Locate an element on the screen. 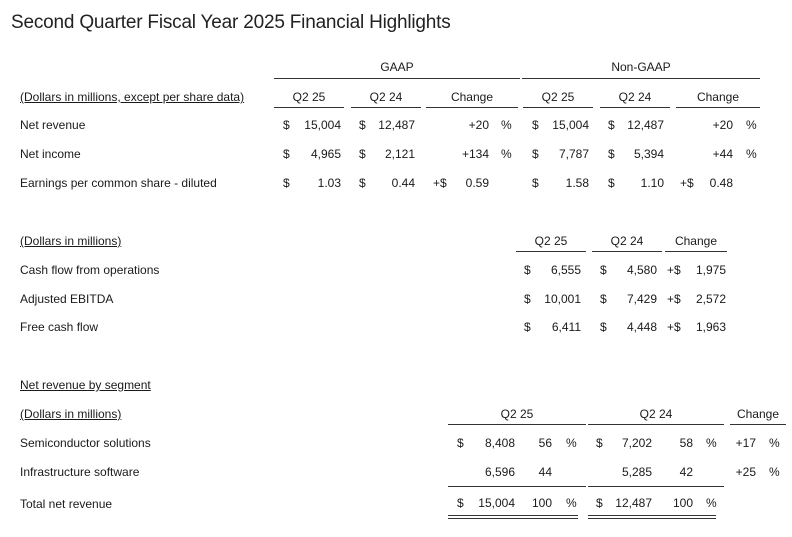 The image size is (792, 537). row-label: Free cash flow is located at coordinates (59, 327).